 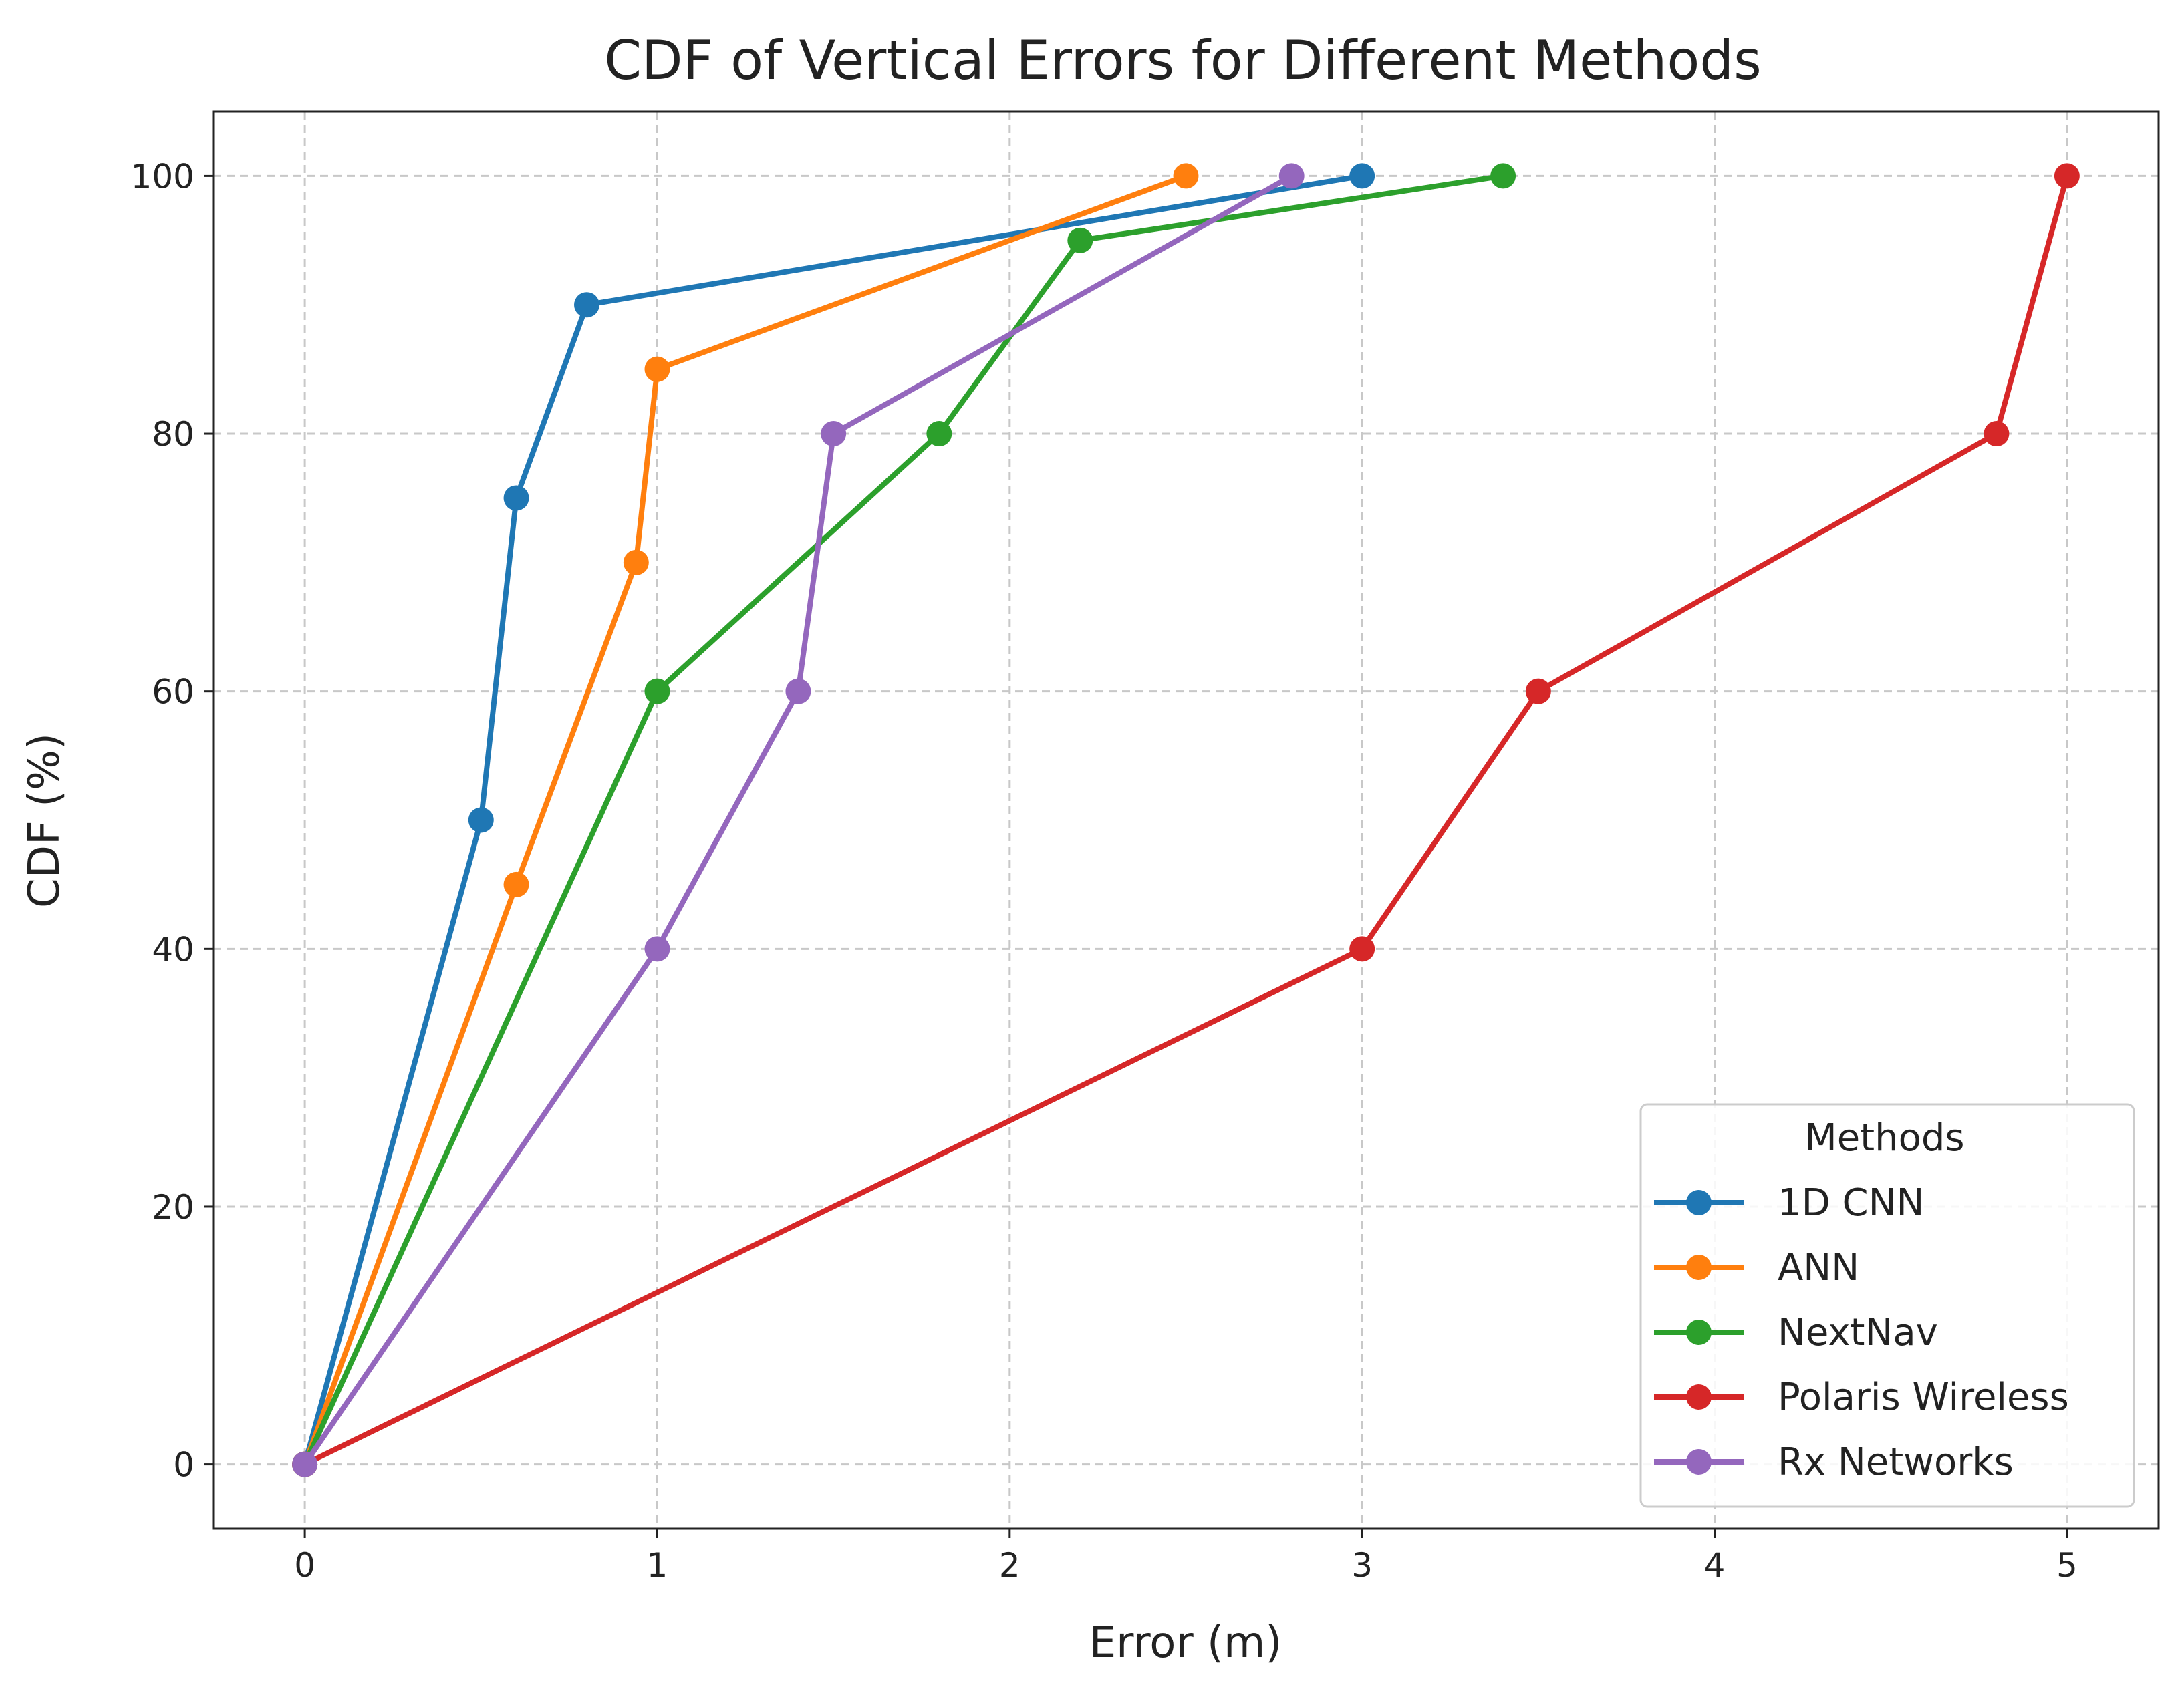 What do you see at coordinates (1851, 1203) in the screenshot?
I see `legend-label-1d-cnn: 1D CNN` at bounding box center [1851, 1203].